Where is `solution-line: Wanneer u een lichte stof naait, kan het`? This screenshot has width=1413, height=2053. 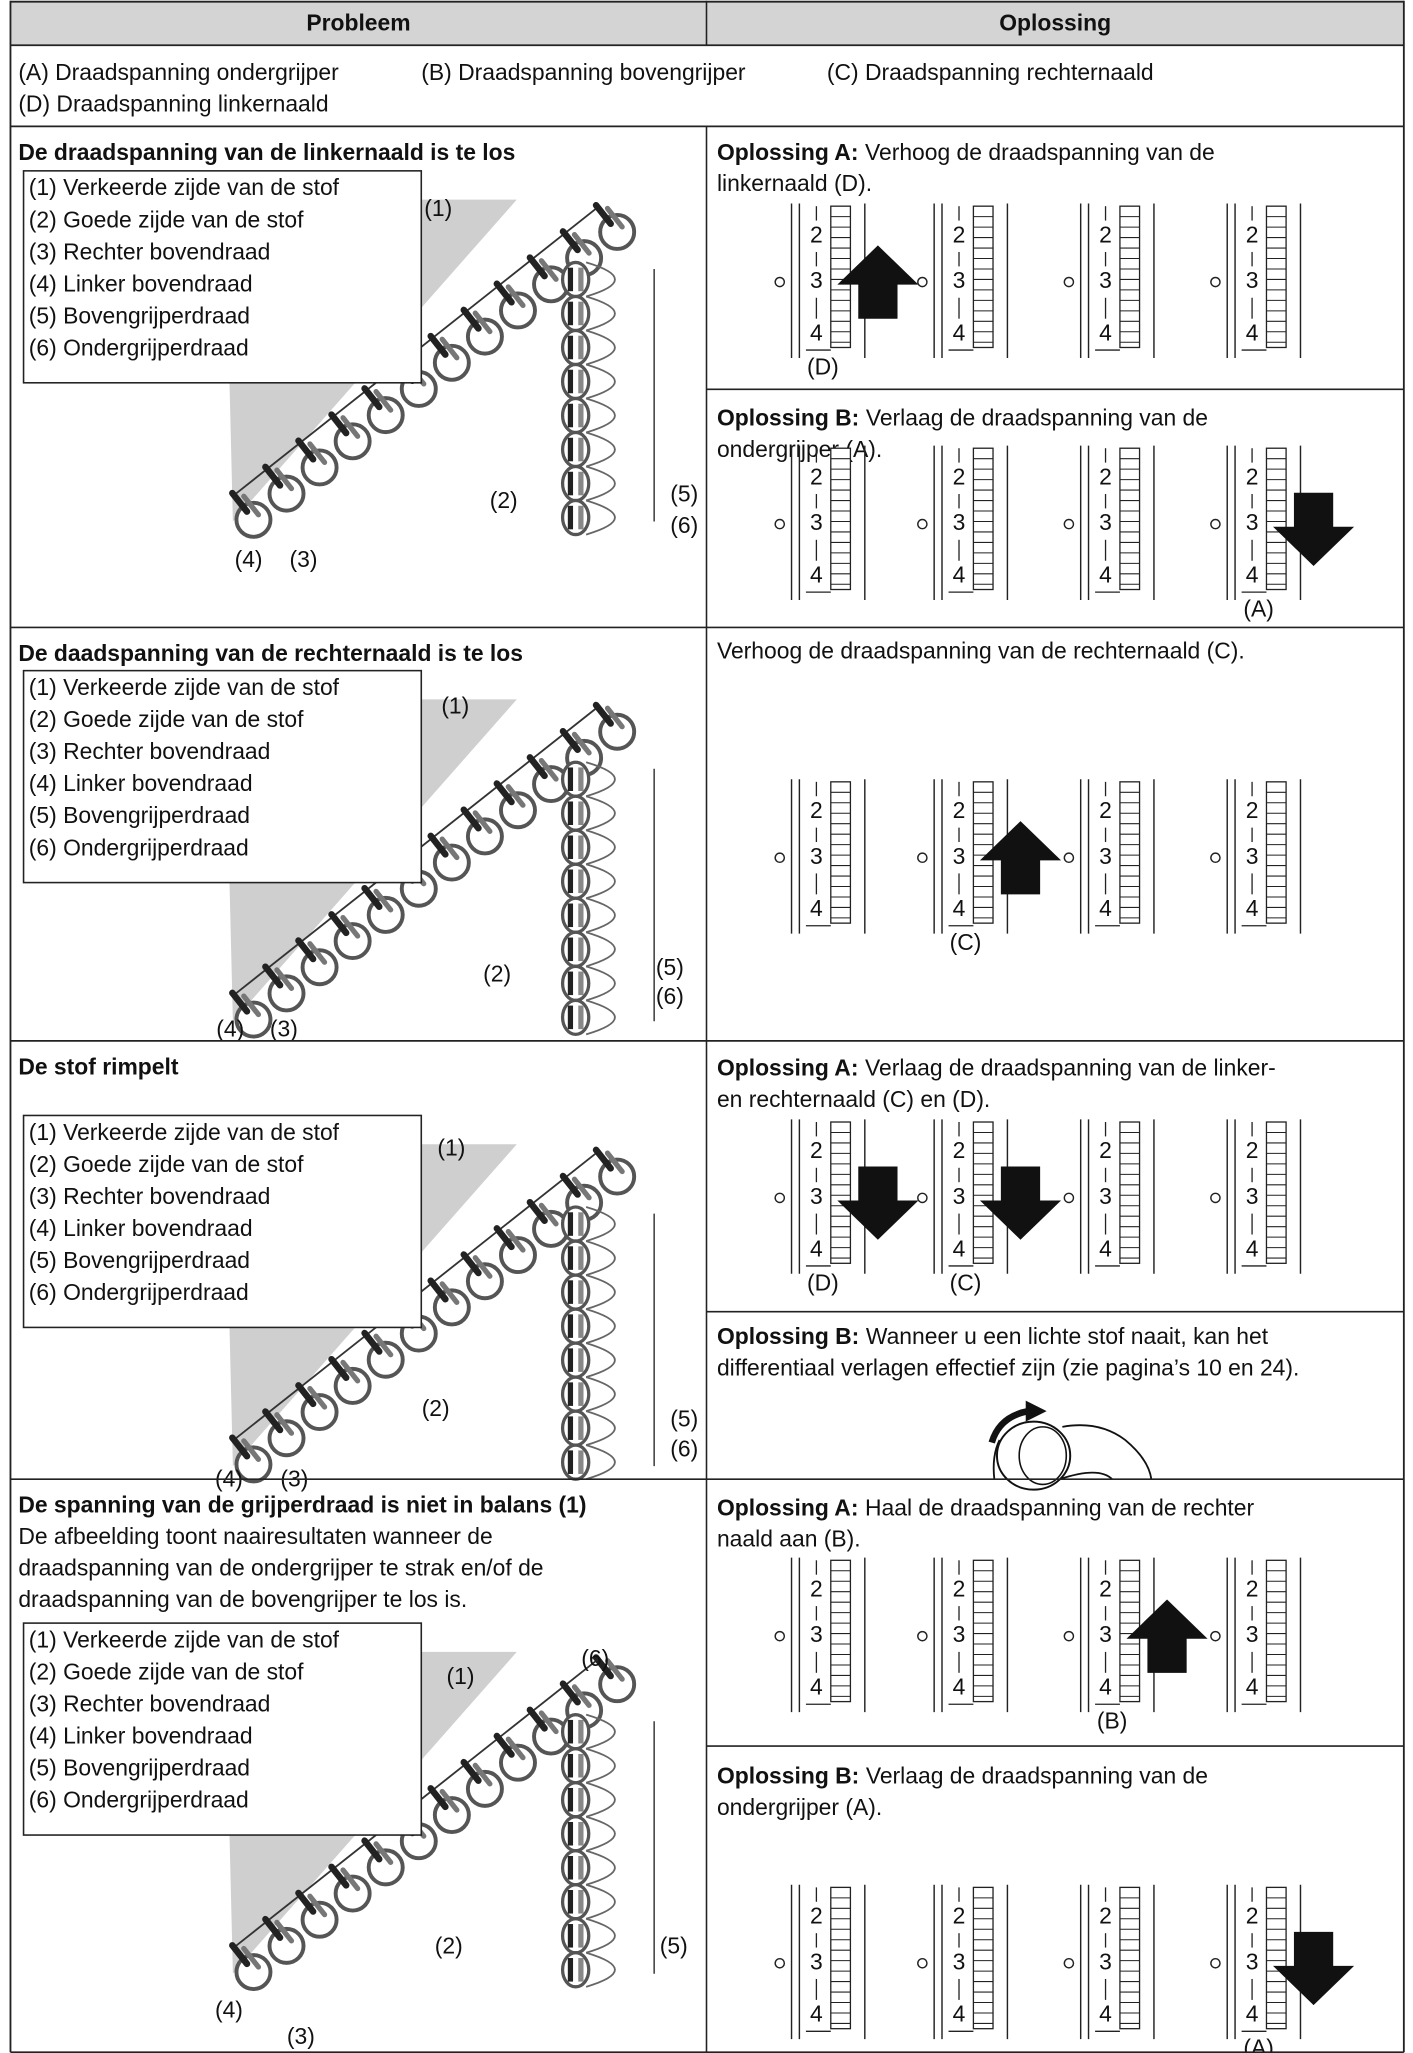
solution-line: Wanneer u een lichte stof naait, kan het is located at coordinates (1067, 1336).